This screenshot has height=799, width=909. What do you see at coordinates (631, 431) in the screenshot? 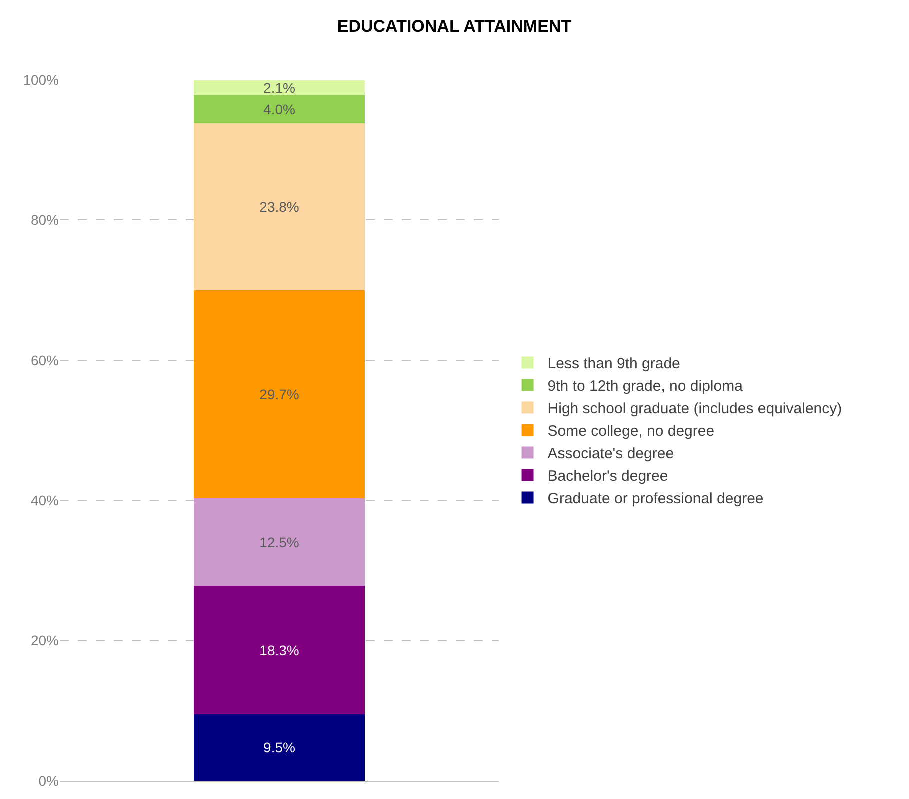
I see `legend-label: Some college, no degree` at bounding box center [631, 431].